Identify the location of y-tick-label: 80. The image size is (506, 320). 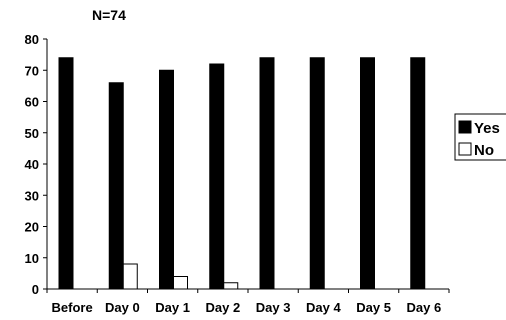
(32, 39).